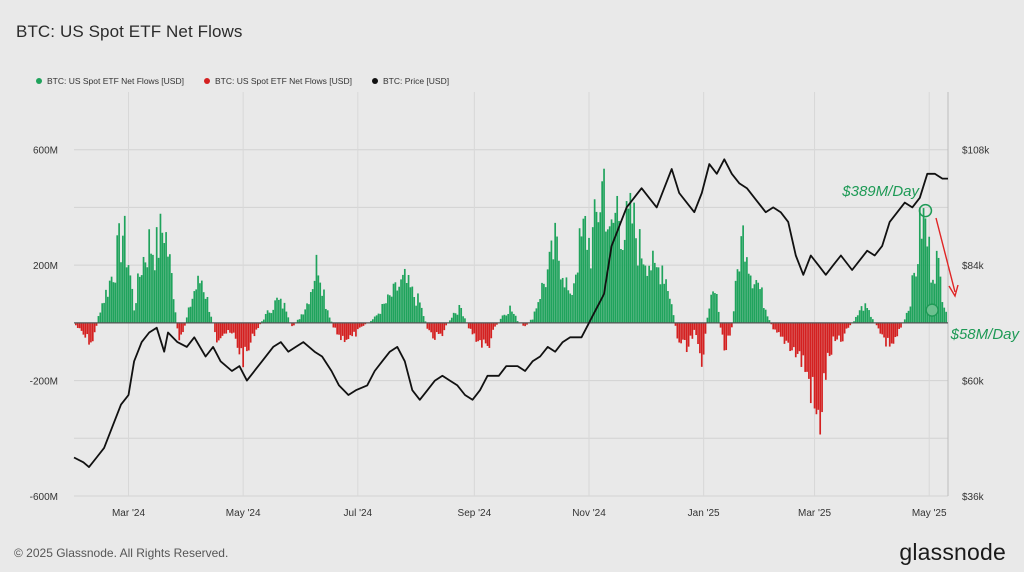 This screenshot has height=572, width=1024. What do you see at coordinates (410, 81) in the screenshot?
I see `legend-item-price: BTC: Price [USD]` at bounding box center [410, 81].